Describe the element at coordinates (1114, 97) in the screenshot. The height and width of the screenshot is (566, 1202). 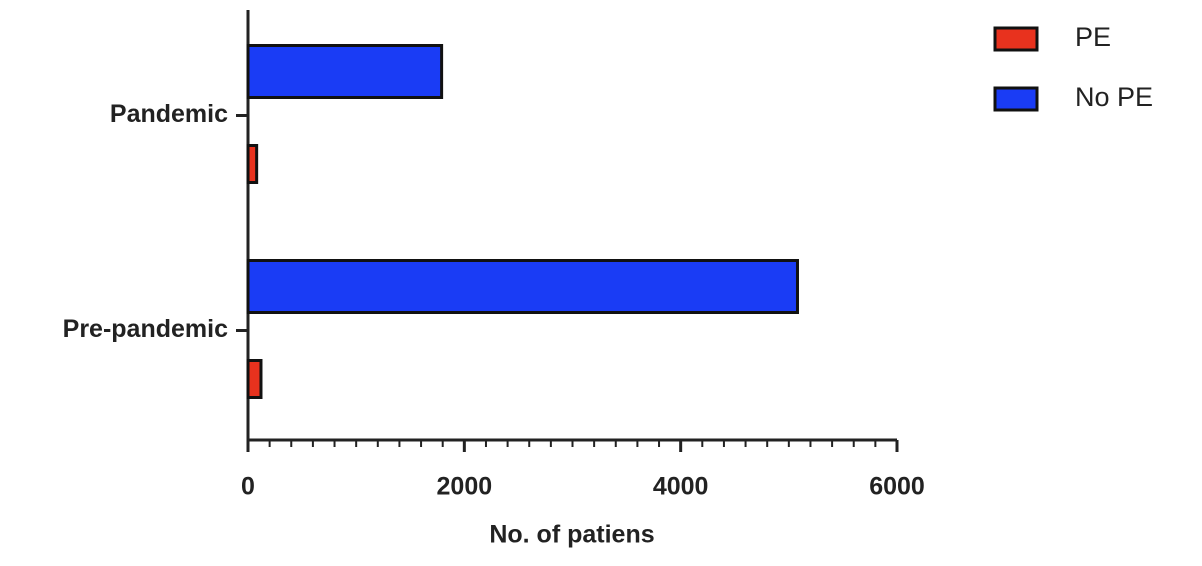
I see `legend-label: No PE` at that location.